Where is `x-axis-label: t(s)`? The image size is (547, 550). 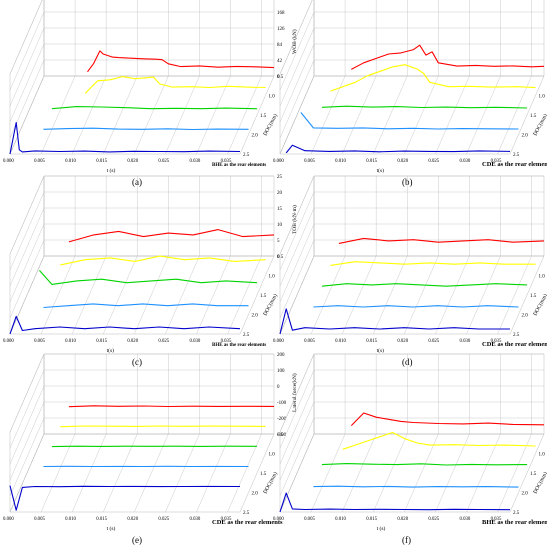
x-axis-label: t(s) is located at coordinates (381, 350).